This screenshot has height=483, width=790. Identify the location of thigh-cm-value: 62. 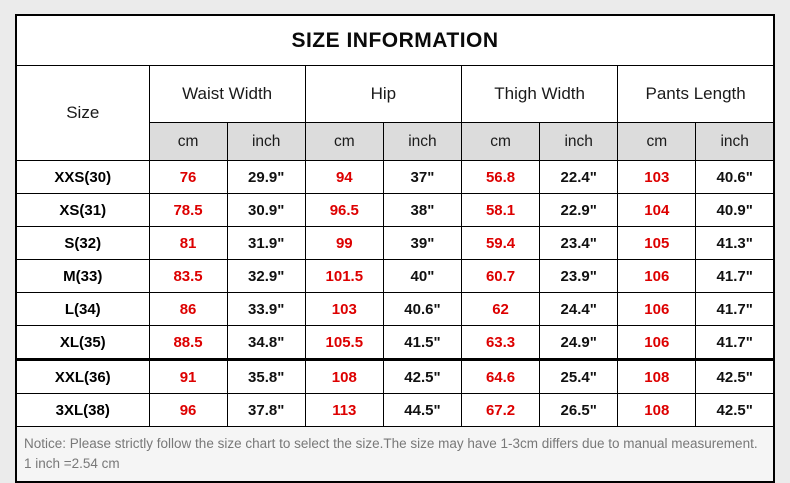
(500, 309).